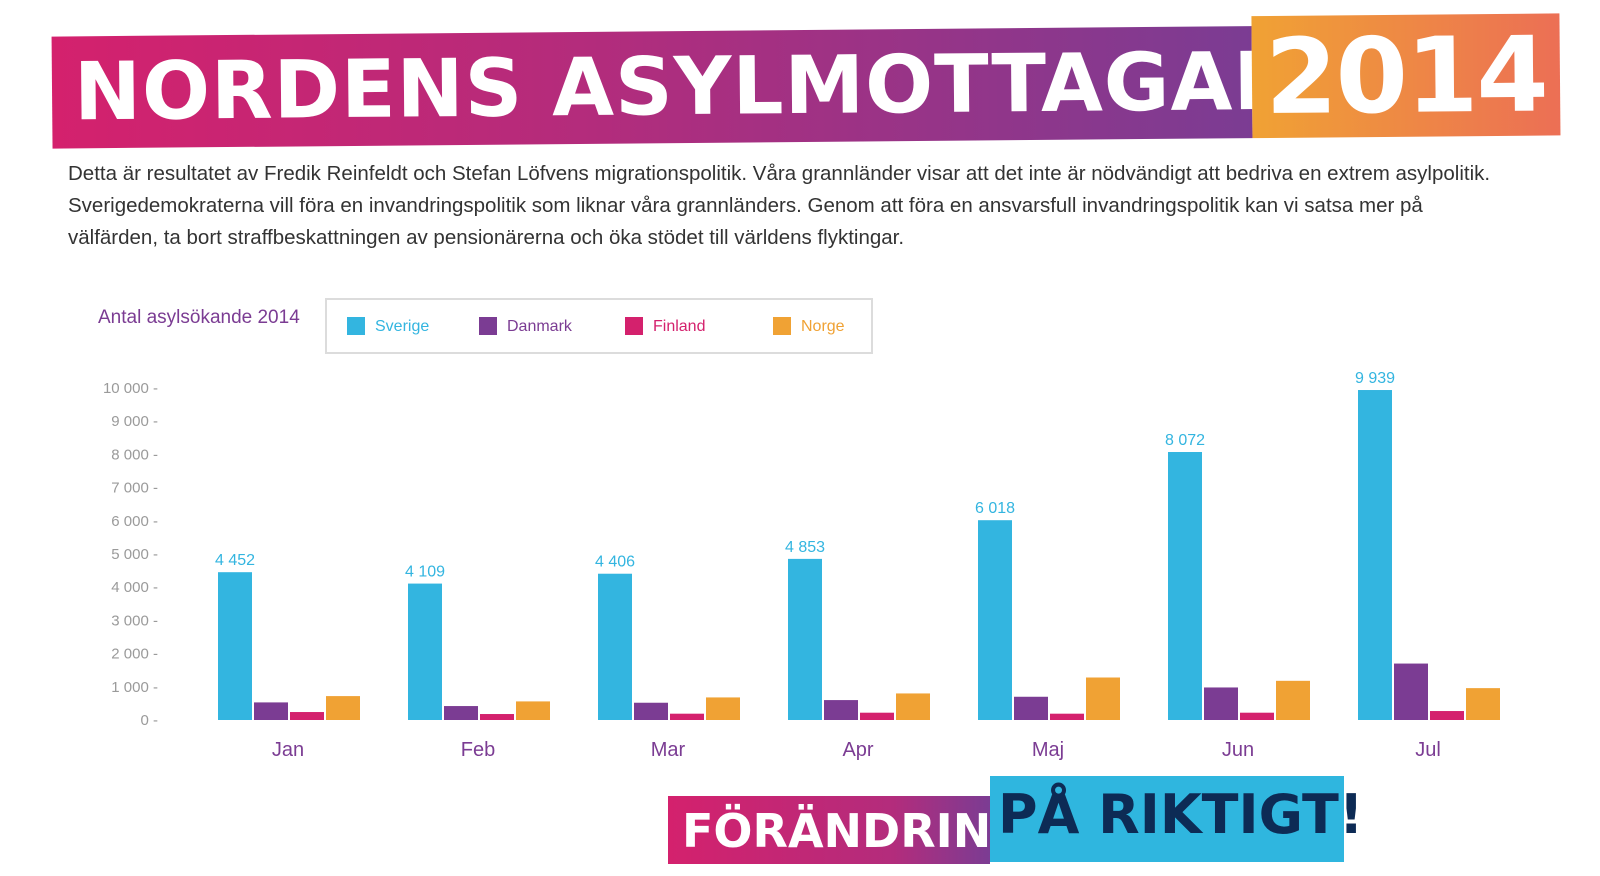 The width and height of the screenshot is (1600, 876). What do you see at coordinates (823, 326) in the screenshot?
I see `legend-label-norge: Norge` at bounding box center [823, 326].